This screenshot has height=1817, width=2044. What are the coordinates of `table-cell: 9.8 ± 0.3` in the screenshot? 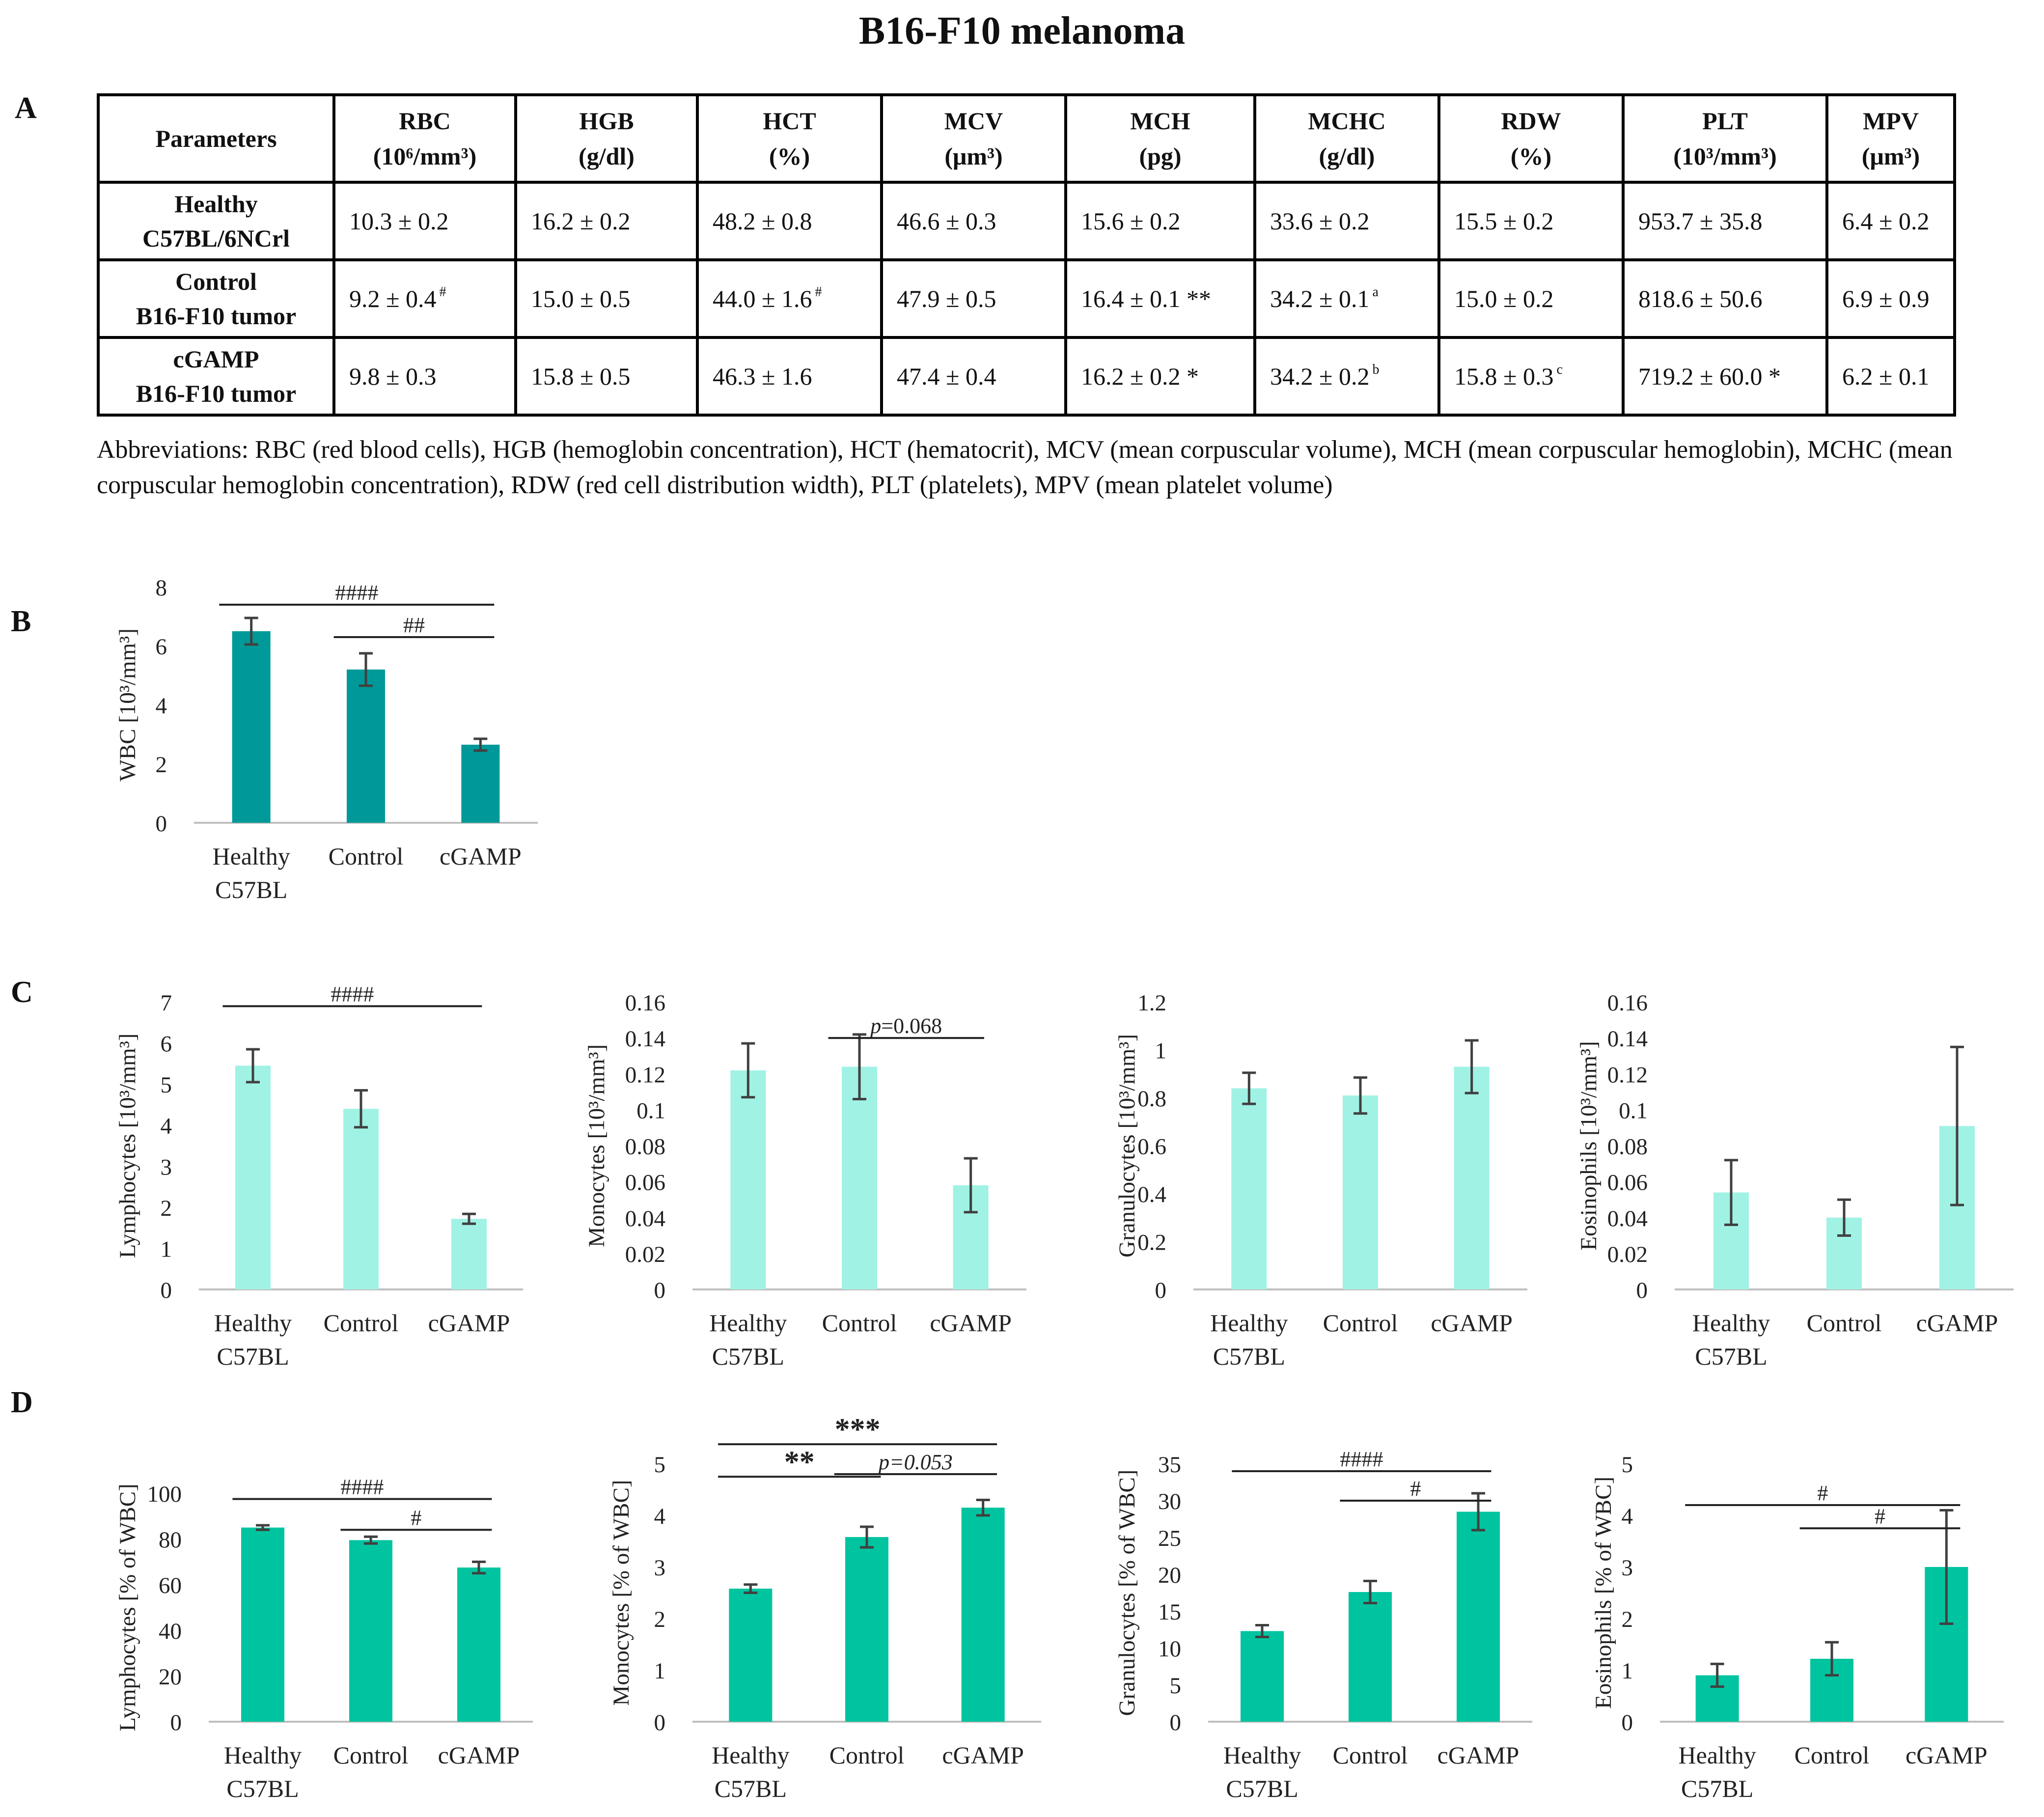 It's located at (424, 376).